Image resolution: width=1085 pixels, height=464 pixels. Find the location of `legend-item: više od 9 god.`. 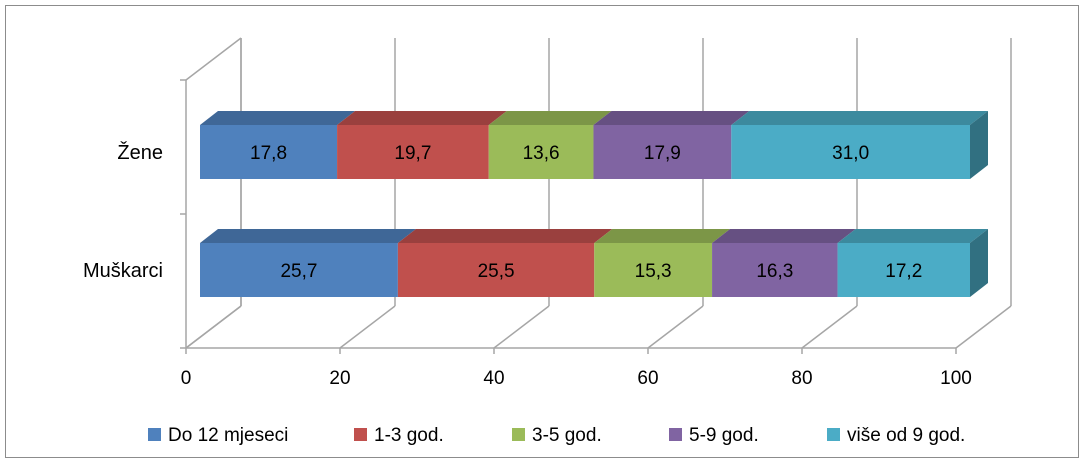

legend-item: više od 9 god. is located at coordinates (896, 435).